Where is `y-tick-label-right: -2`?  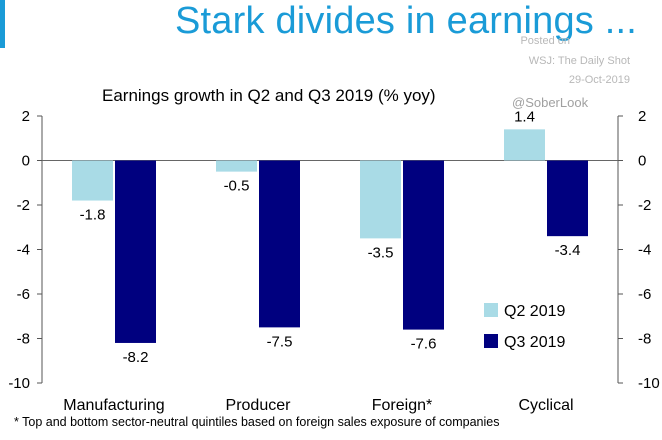 y-tick-label-right: -2 is located at coordinates (644, 205).